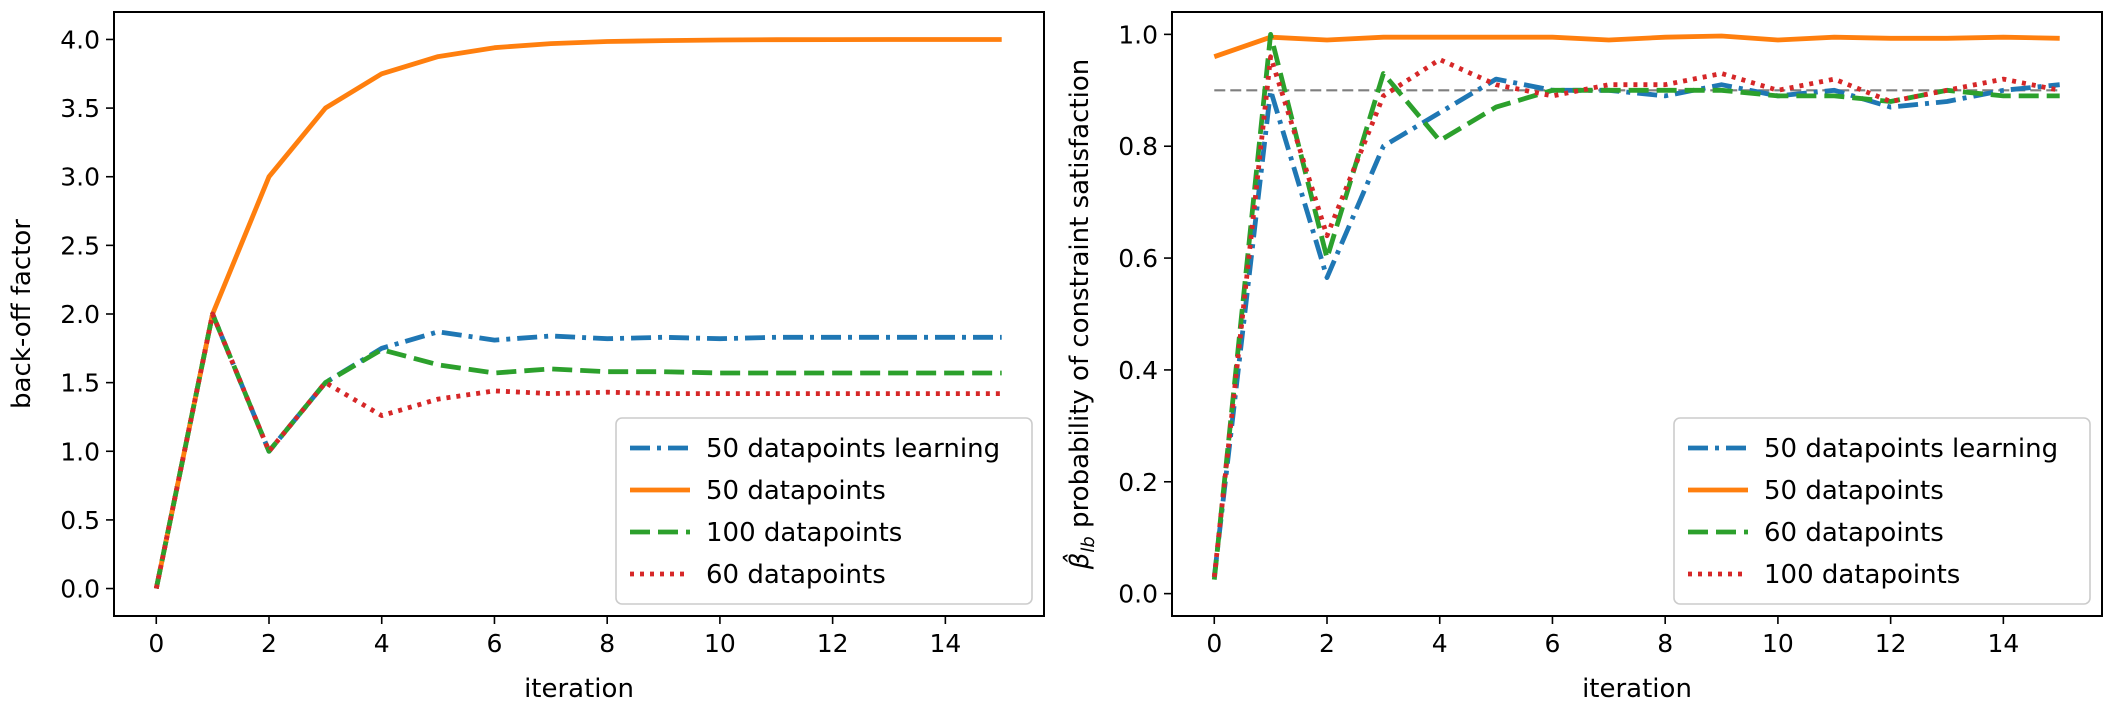 The height and width of the screenshot is (704, 2112). What do you see at coordinates (1778, 643) in the screenshot?
I see `chart2-xtick-label: 10` at bounding box center [1778, 643].